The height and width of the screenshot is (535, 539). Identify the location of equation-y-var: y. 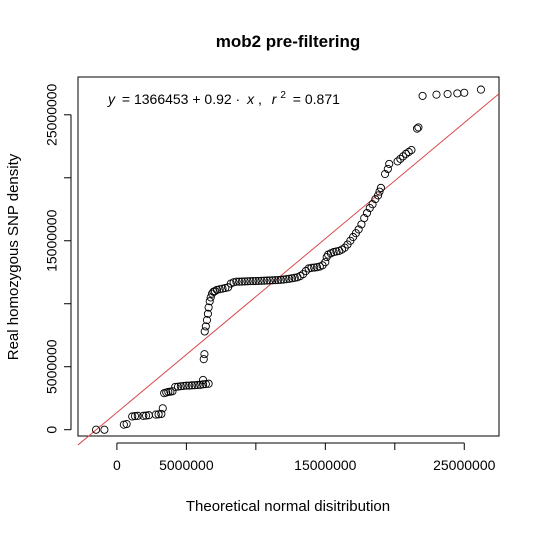
(111, 99).